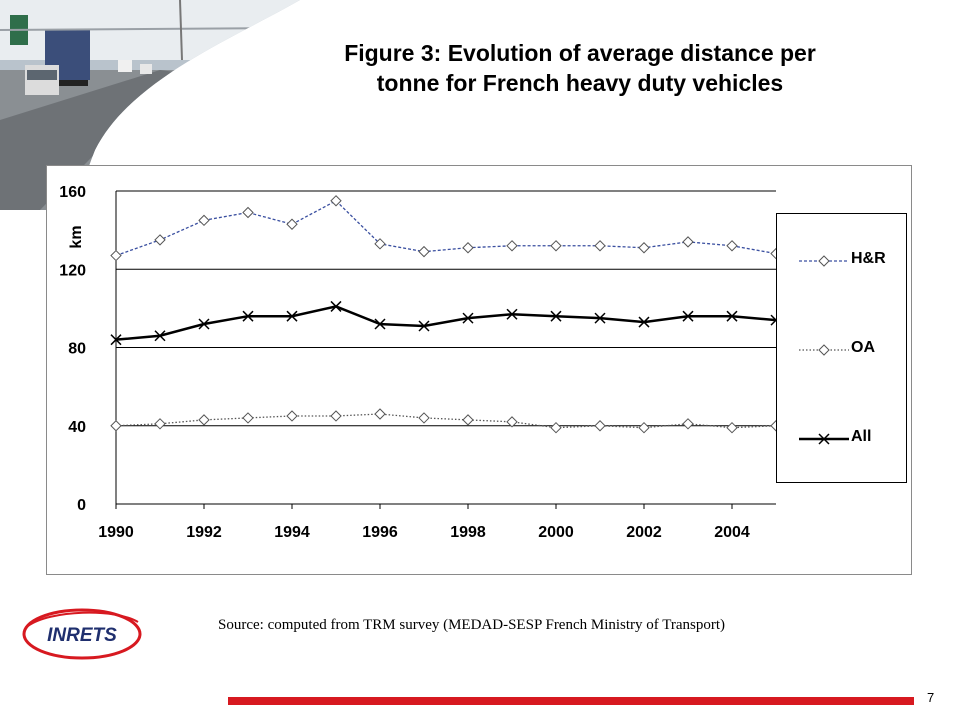 This screenshot has width=960, height=720. What do you see at coordinates (446, 228) in the screenshot?
I see `series-line-hr` at bounding box center [446, 228].